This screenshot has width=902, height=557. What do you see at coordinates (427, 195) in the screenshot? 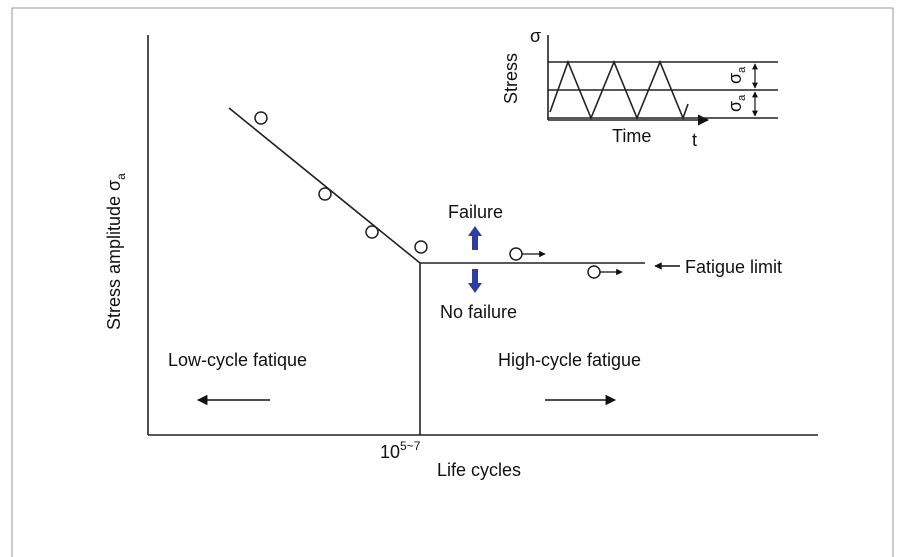
I see `data-points` at bounding box center [427, 195].